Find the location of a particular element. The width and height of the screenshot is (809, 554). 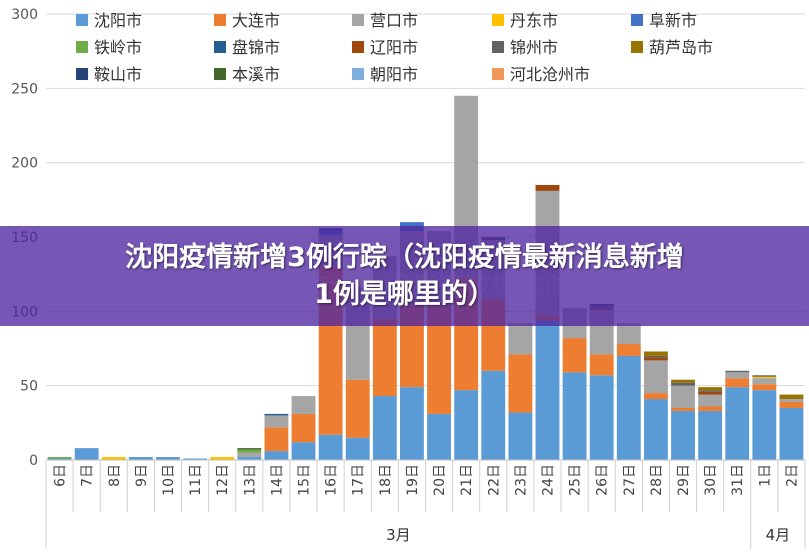

legend-label: 阜新市 is located at coordinates (673, 20).